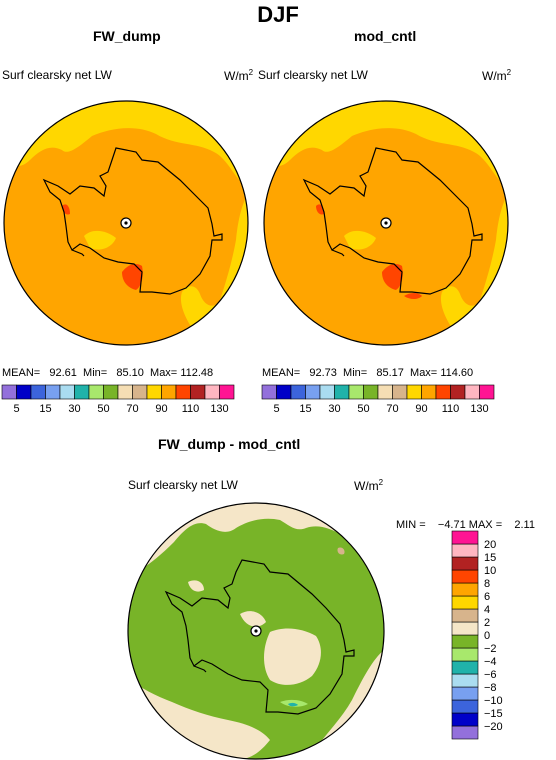 The height and width of the screenshot is (760, 556). Describe the element at coordinates (497, 75) in the screenshot. I see `panel-2-units: W/m2` at that location.